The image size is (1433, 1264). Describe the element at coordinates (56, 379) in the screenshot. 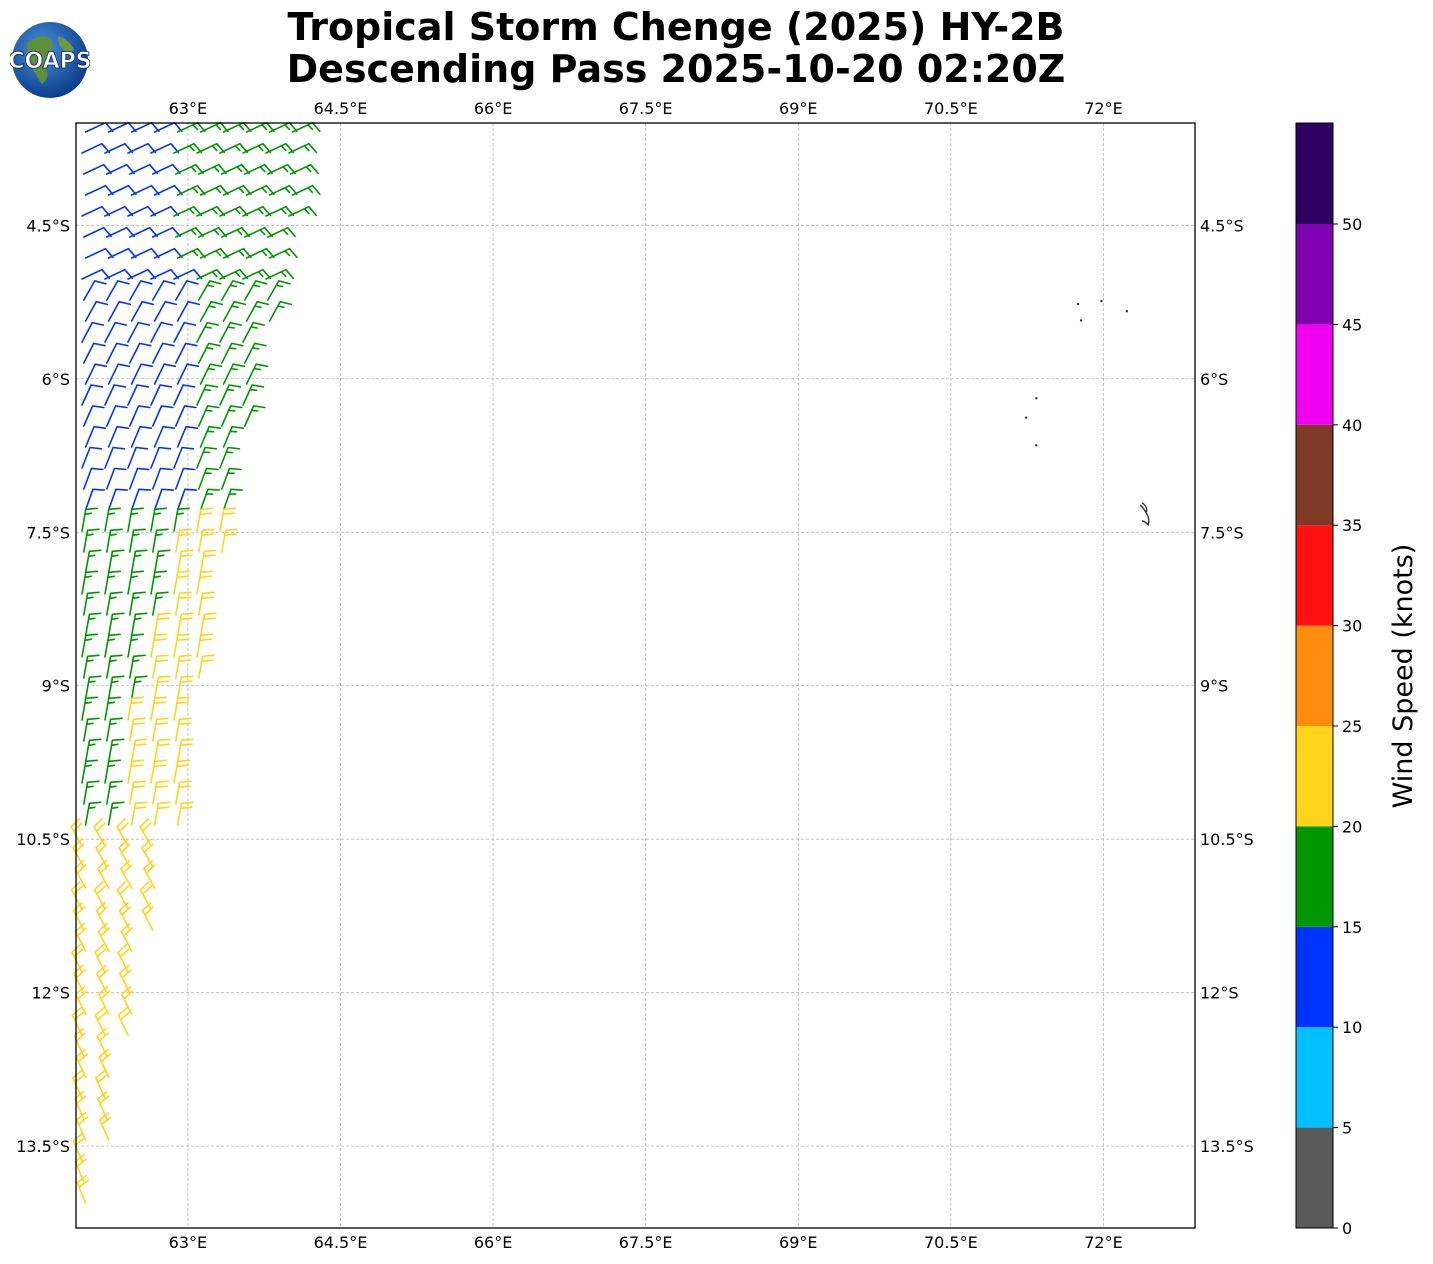

I see `lat-tick-left: 6°S` at that location.